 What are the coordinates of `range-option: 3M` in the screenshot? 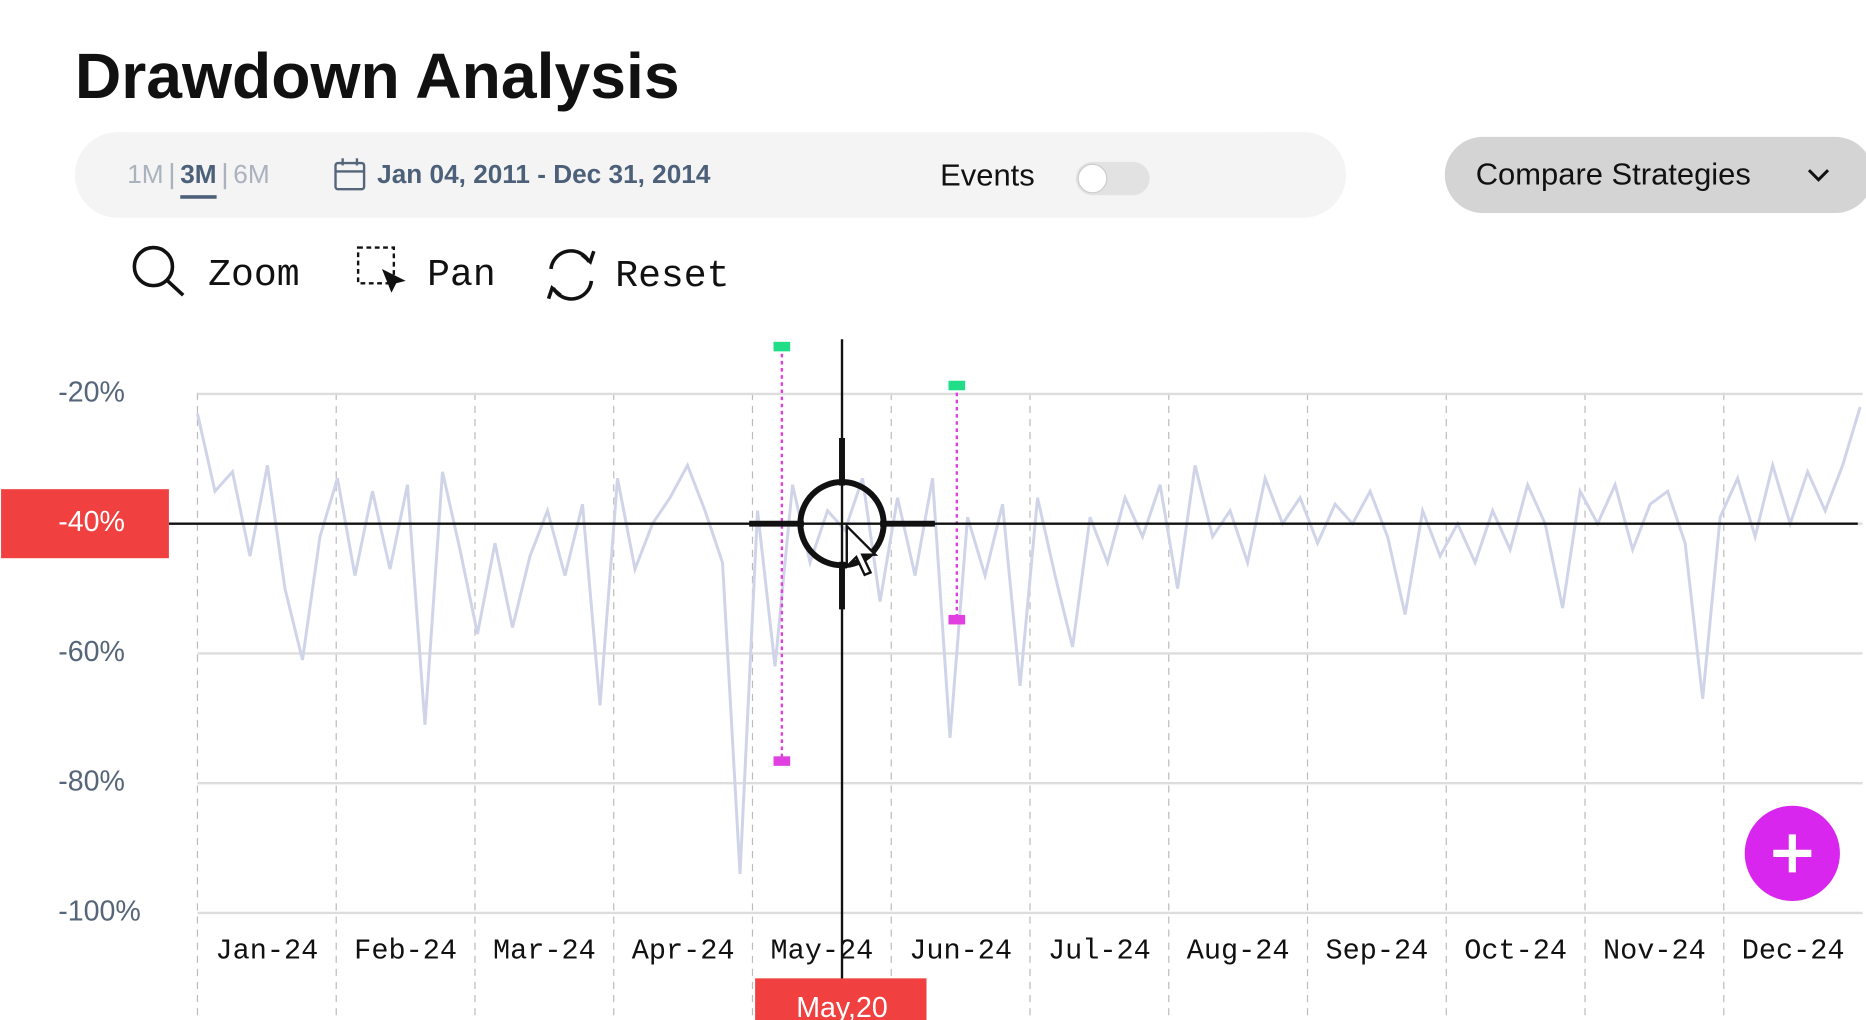 It's located at (198, 174).